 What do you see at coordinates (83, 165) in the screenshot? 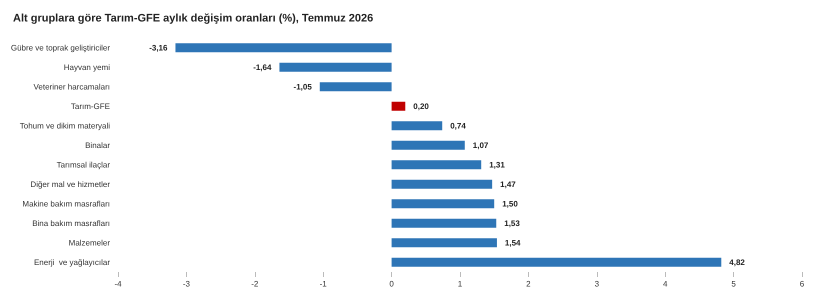
I see `y-tick-label: Tarımsal ilaçlar` at bounding box center [83, 165].